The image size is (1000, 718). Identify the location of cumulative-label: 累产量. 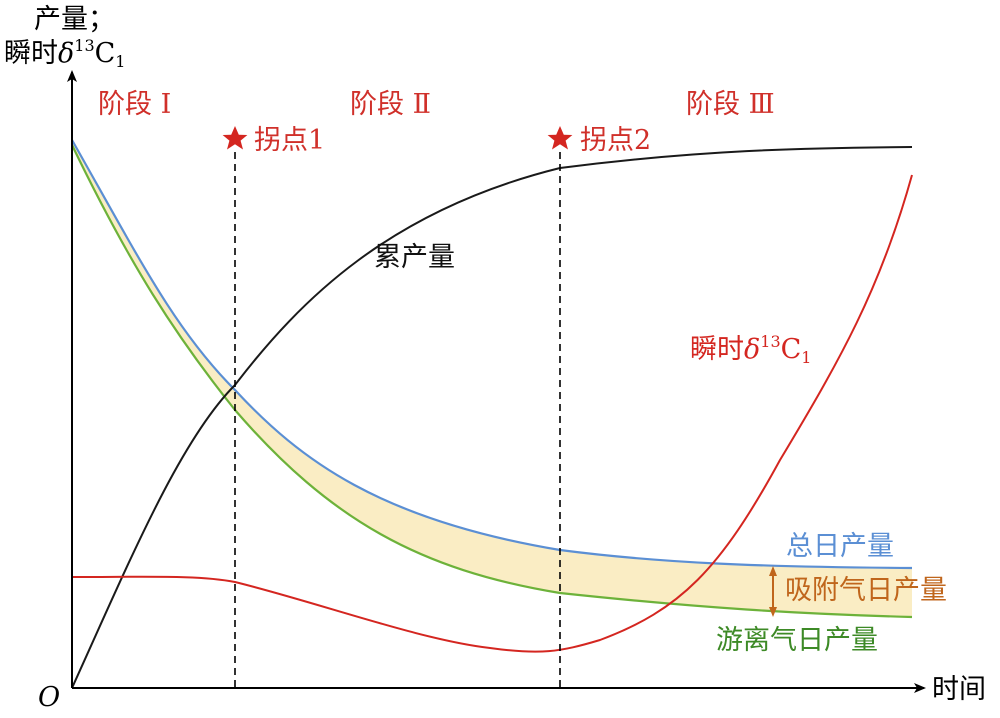
(414, 257).